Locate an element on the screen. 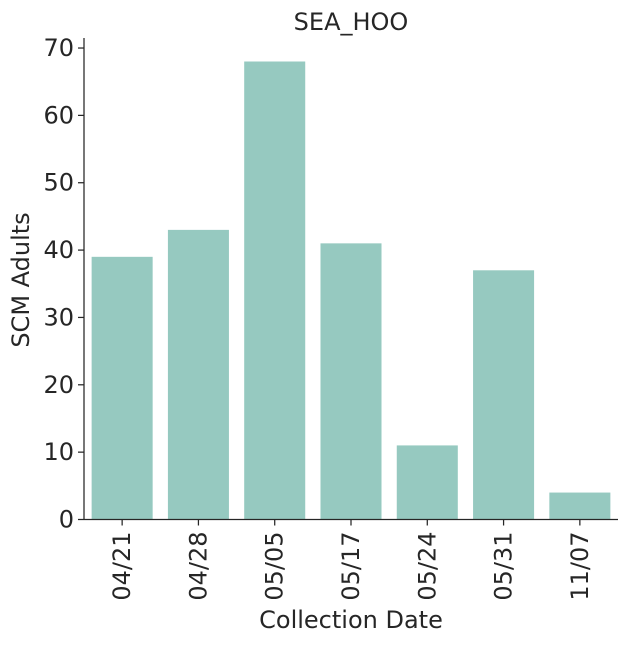 The width and height of the screenshot is (628, 645). x-tick-label: 05/17 is located at coordinates (351, 566).